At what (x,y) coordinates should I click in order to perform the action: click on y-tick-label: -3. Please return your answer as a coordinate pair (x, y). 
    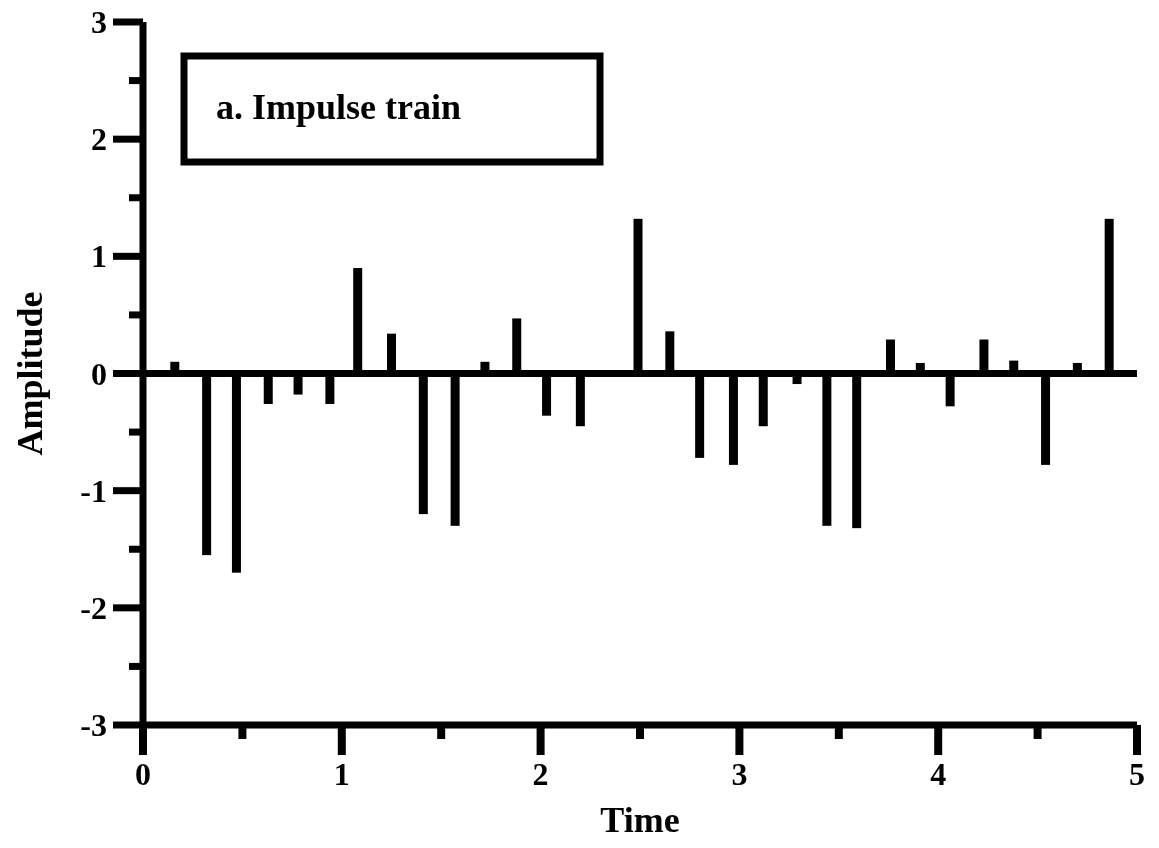
    Looking at the image, I should click on (93, 725).